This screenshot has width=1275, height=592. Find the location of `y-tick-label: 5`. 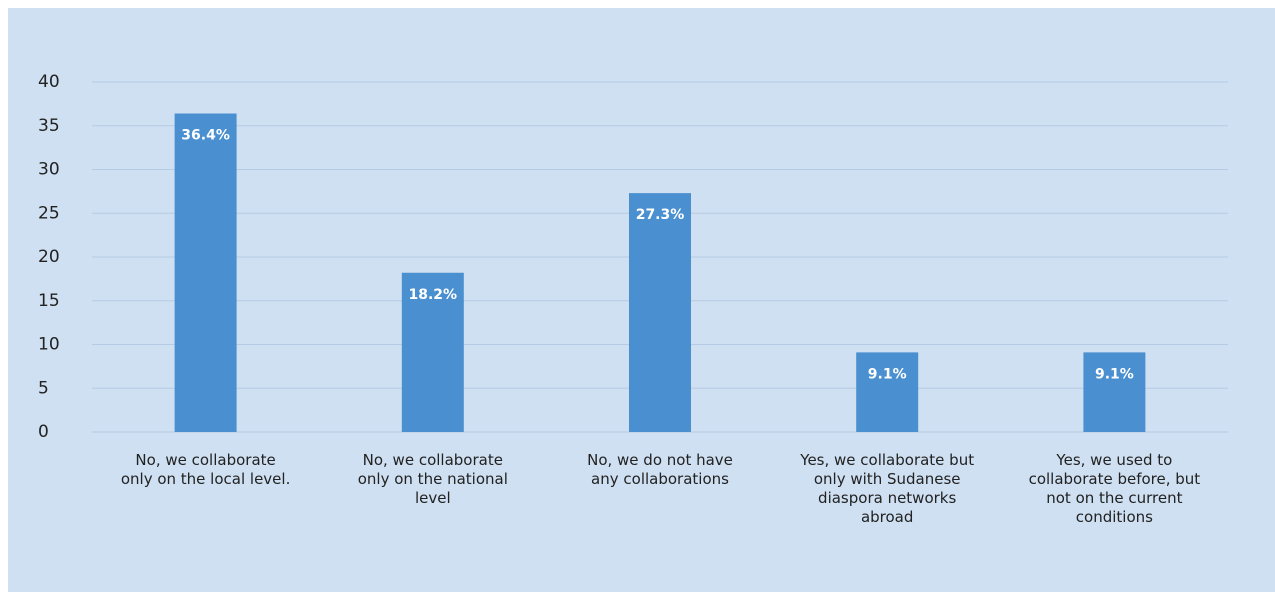

y-tick-label: 5 is located at coordinates (43, 388).